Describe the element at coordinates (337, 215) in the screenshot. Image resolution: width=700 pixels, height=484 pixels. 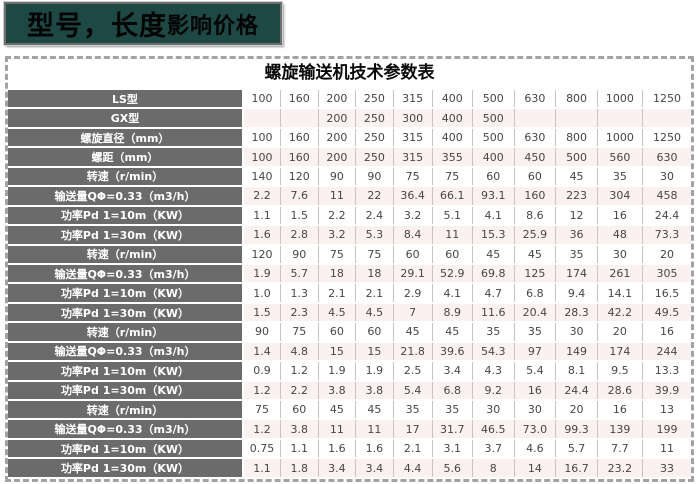
I see `cell-value: 2.2` at that location.